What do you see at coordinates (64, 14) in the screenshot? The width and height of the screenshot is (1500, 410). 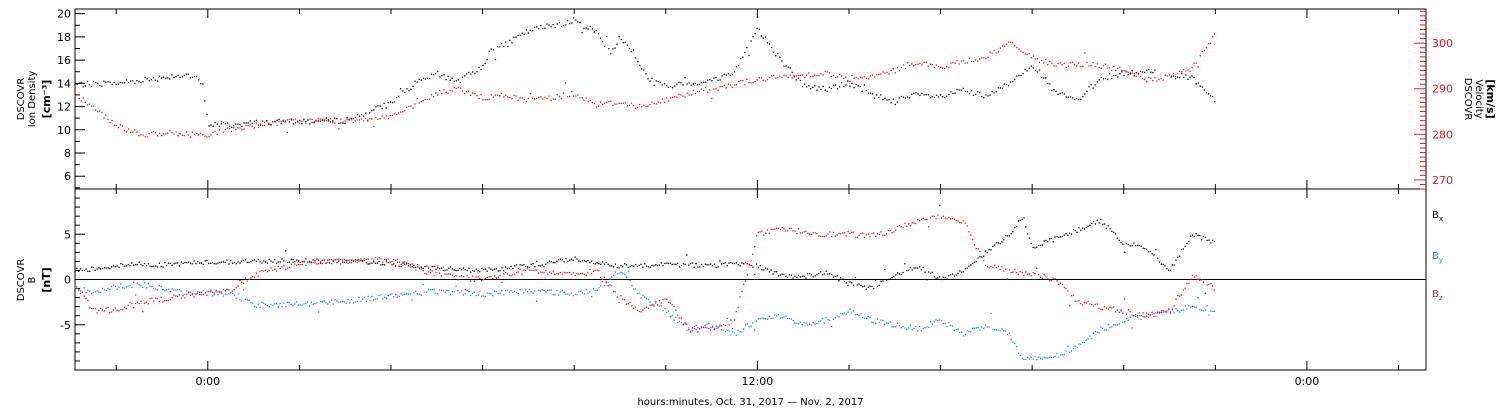 I see `density-tick-label: 20` at bounding box center [64, 14].